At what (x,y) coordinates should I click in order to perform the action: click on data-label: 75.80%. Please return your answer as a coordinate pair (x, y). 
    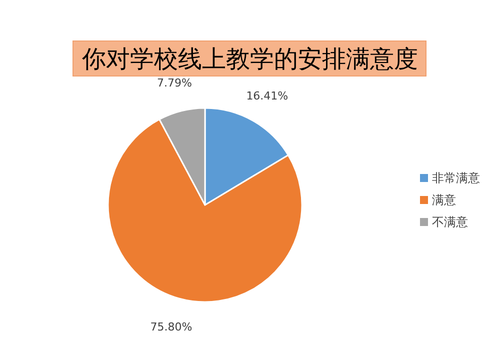
    Looking at the image, I should click on (171, 327).